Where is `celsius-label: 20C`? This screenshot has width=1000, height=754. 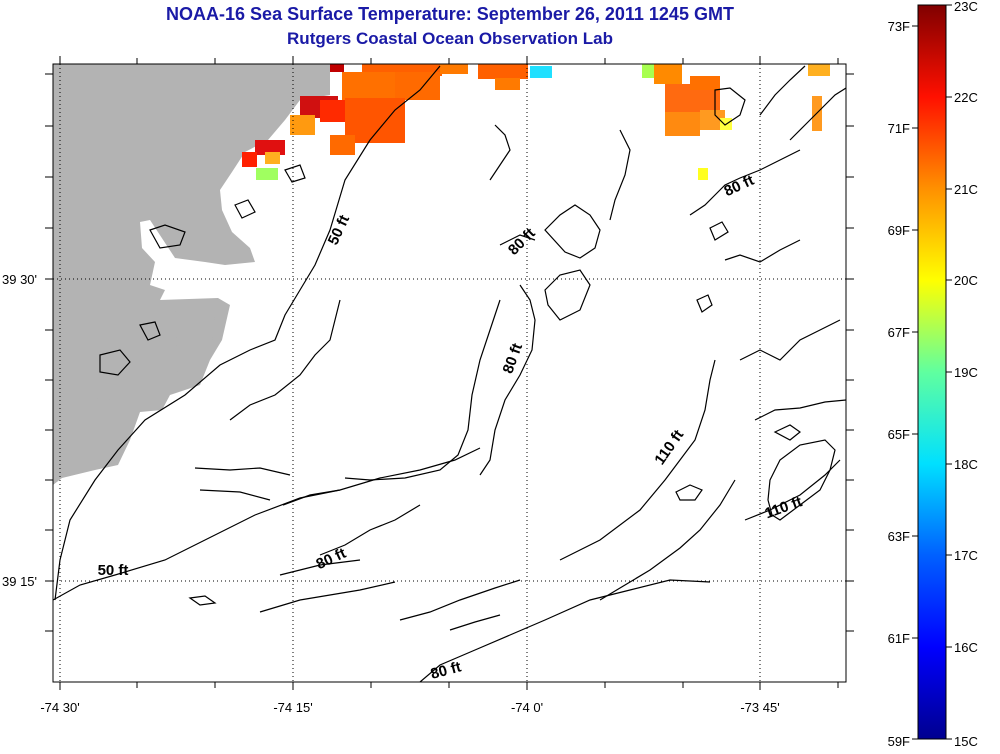
celsius-label: 20C is located at coordinates (966, 280).